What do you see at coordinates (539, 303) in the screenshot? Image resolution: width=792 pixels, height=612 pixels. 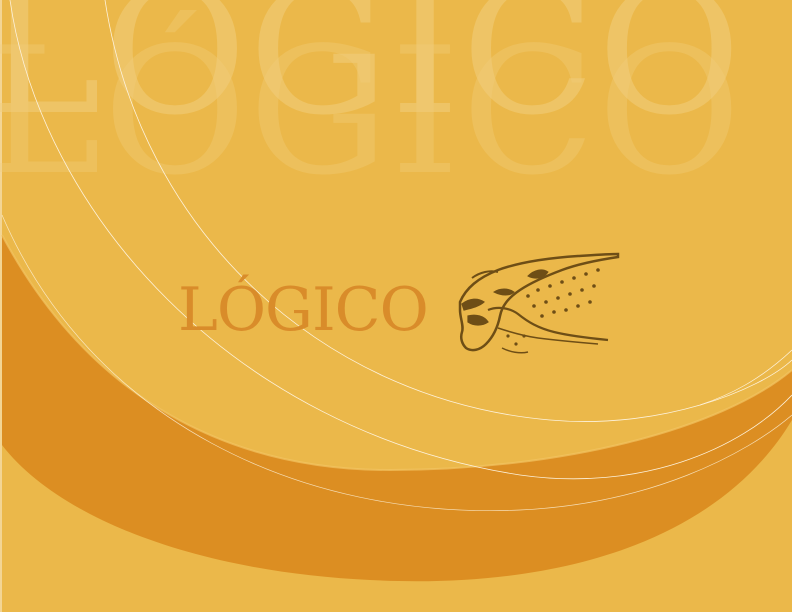 I see `cheetah-head-icon` at bounding box center [539, 303].